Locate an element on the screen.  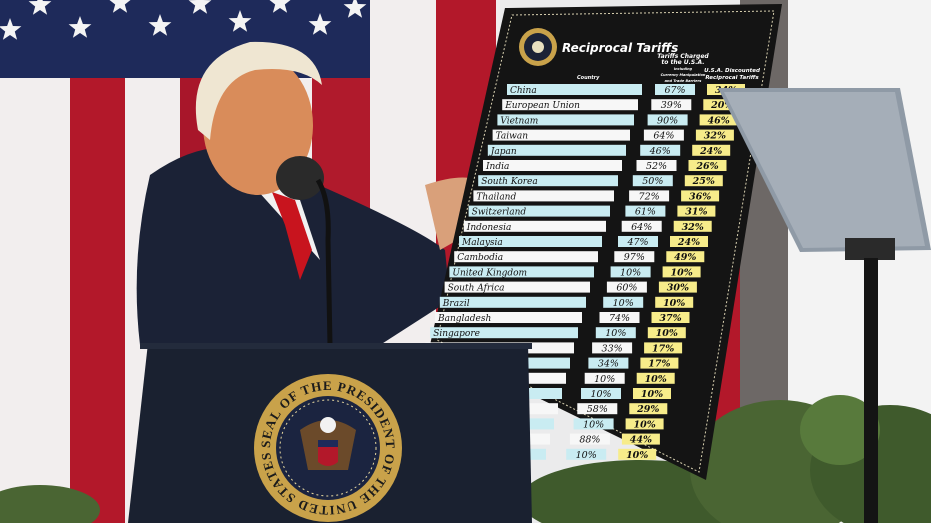
microphone is located at coordinates (304, 251).